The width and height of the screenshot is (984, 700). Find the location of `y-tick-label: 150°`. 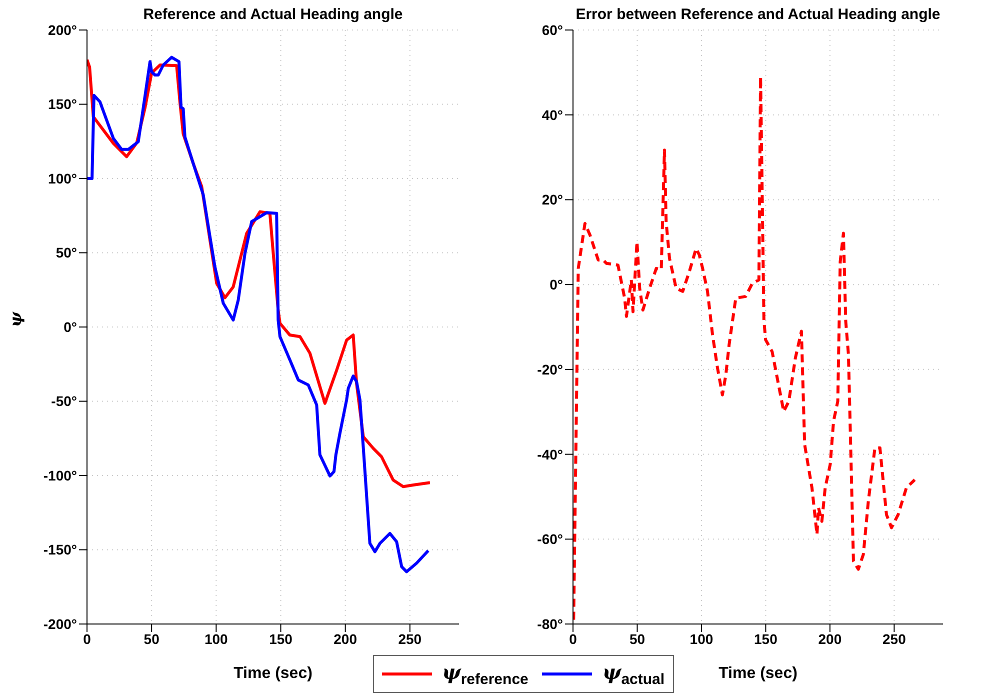

y-tick-label: 150° is located at coordinates (62, 104).